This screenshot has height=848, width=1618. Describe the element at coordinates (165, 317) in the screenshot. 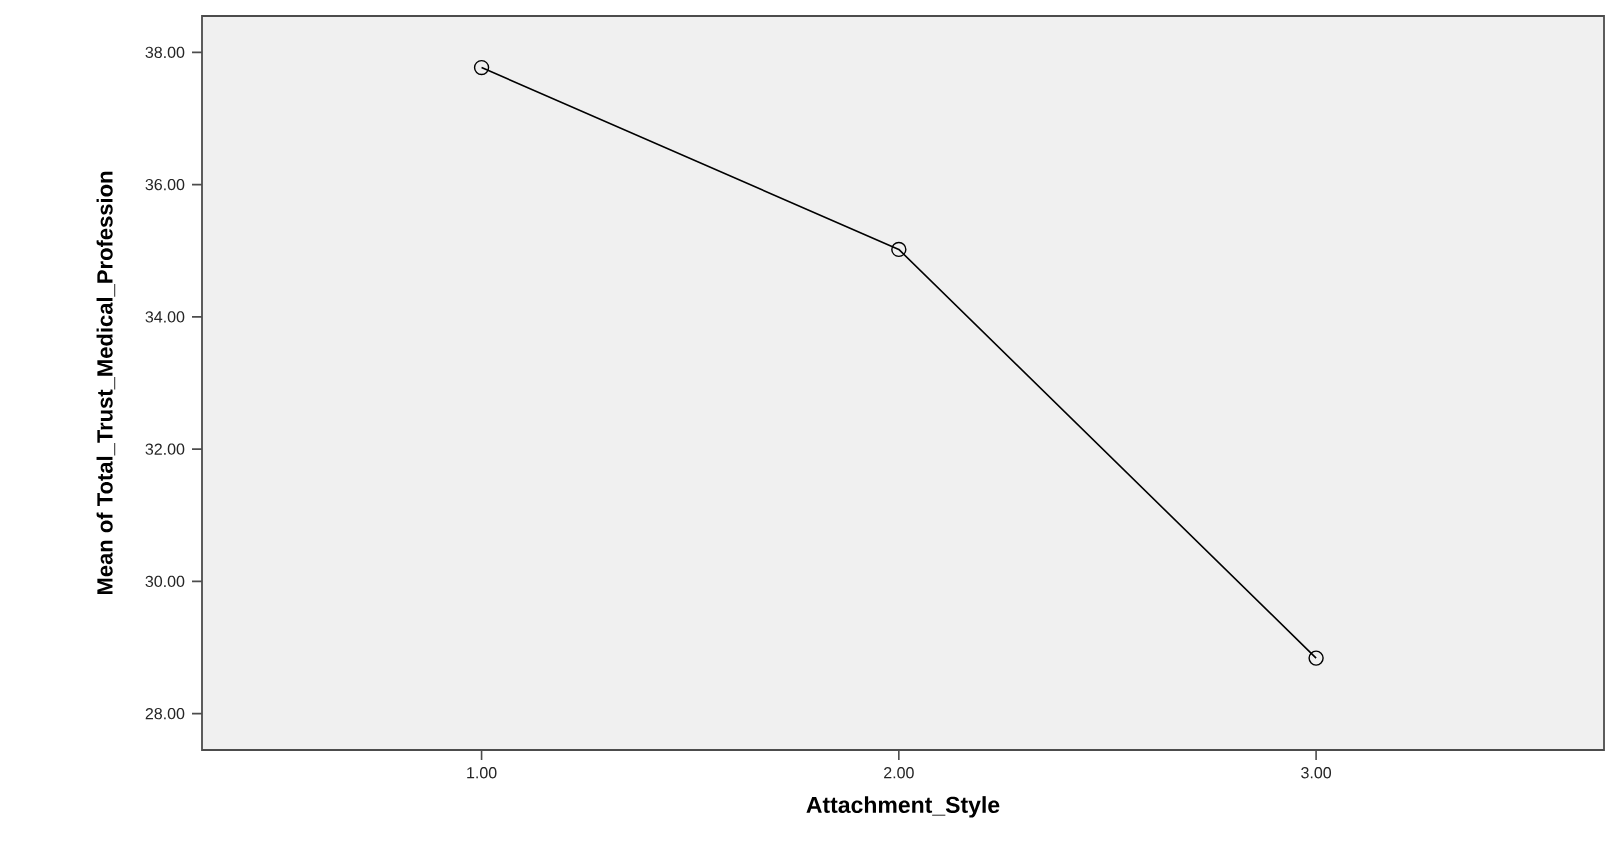

I see `y-tick-label: 34.00` at that location.